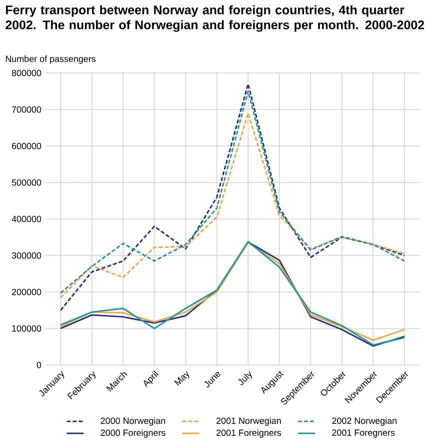 Image resolution: width=435 pixels, height=448 pixels. I want to click on legend-label: 2000 Norwegian, so click(133, 421).